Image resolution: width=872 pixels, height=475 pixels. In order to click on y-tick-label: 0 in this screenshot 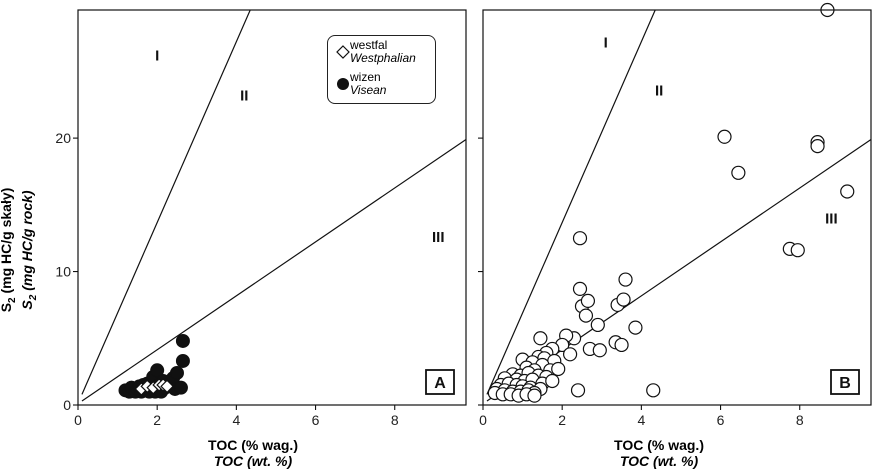, I will do `click(67, 405)`.